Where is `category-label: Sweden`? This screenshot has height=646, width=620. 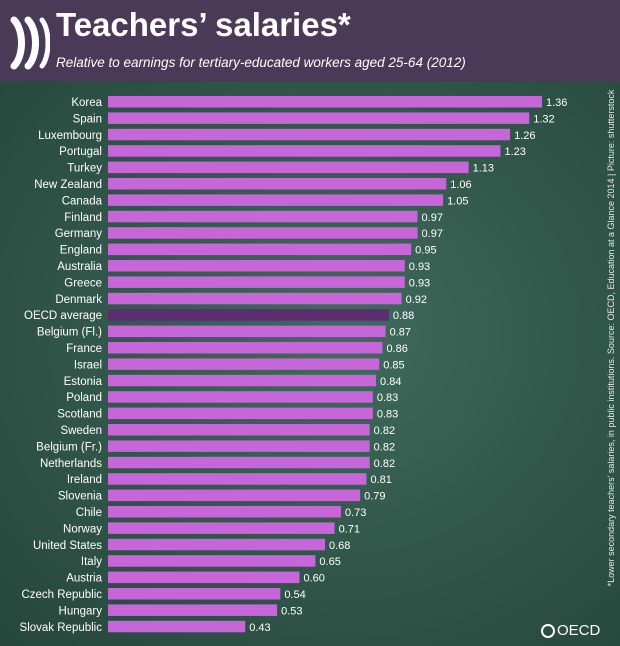 category-label: Sweden is located at coordinates (81, 431).